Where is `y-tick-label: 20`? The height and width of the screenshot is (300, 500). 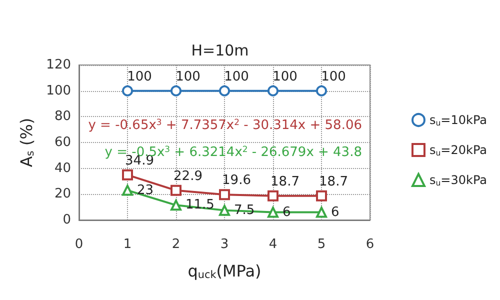
y-tick-label: 20 is located at coordinates (62, 194).